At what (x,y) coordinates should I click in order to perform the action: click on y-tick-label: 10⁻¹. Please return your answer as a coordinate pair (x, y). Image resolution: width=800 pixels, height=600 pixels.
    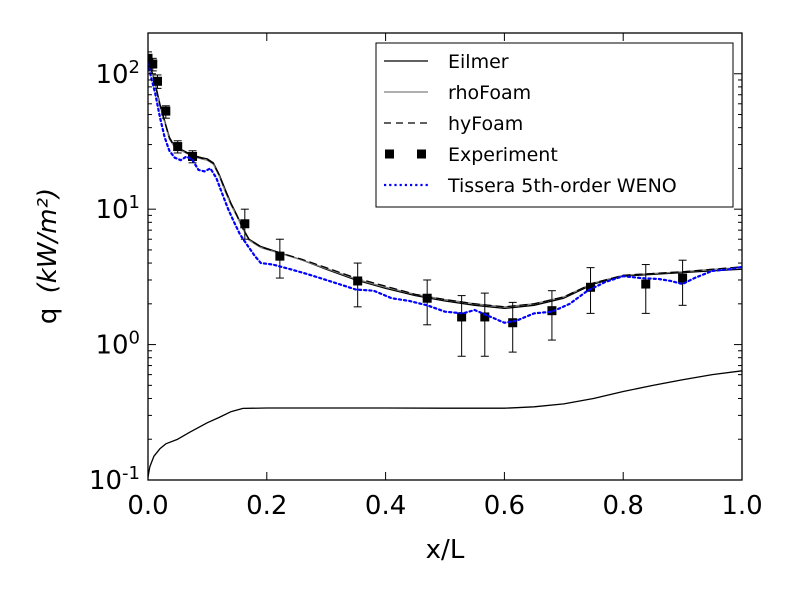
    Looking at the image, I should click on (114, 479).